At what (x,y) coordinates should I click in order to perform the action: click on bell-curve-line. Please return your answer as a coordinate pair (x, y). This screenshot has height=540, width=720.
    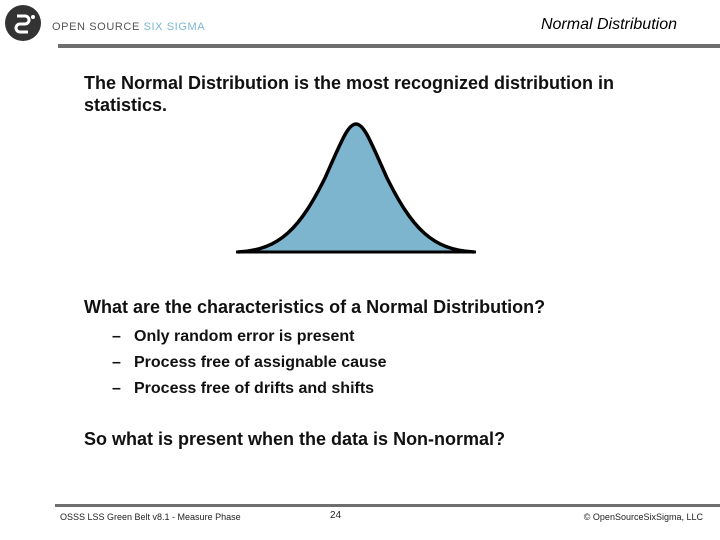
    Looking at the image, I should click on (356, 188).